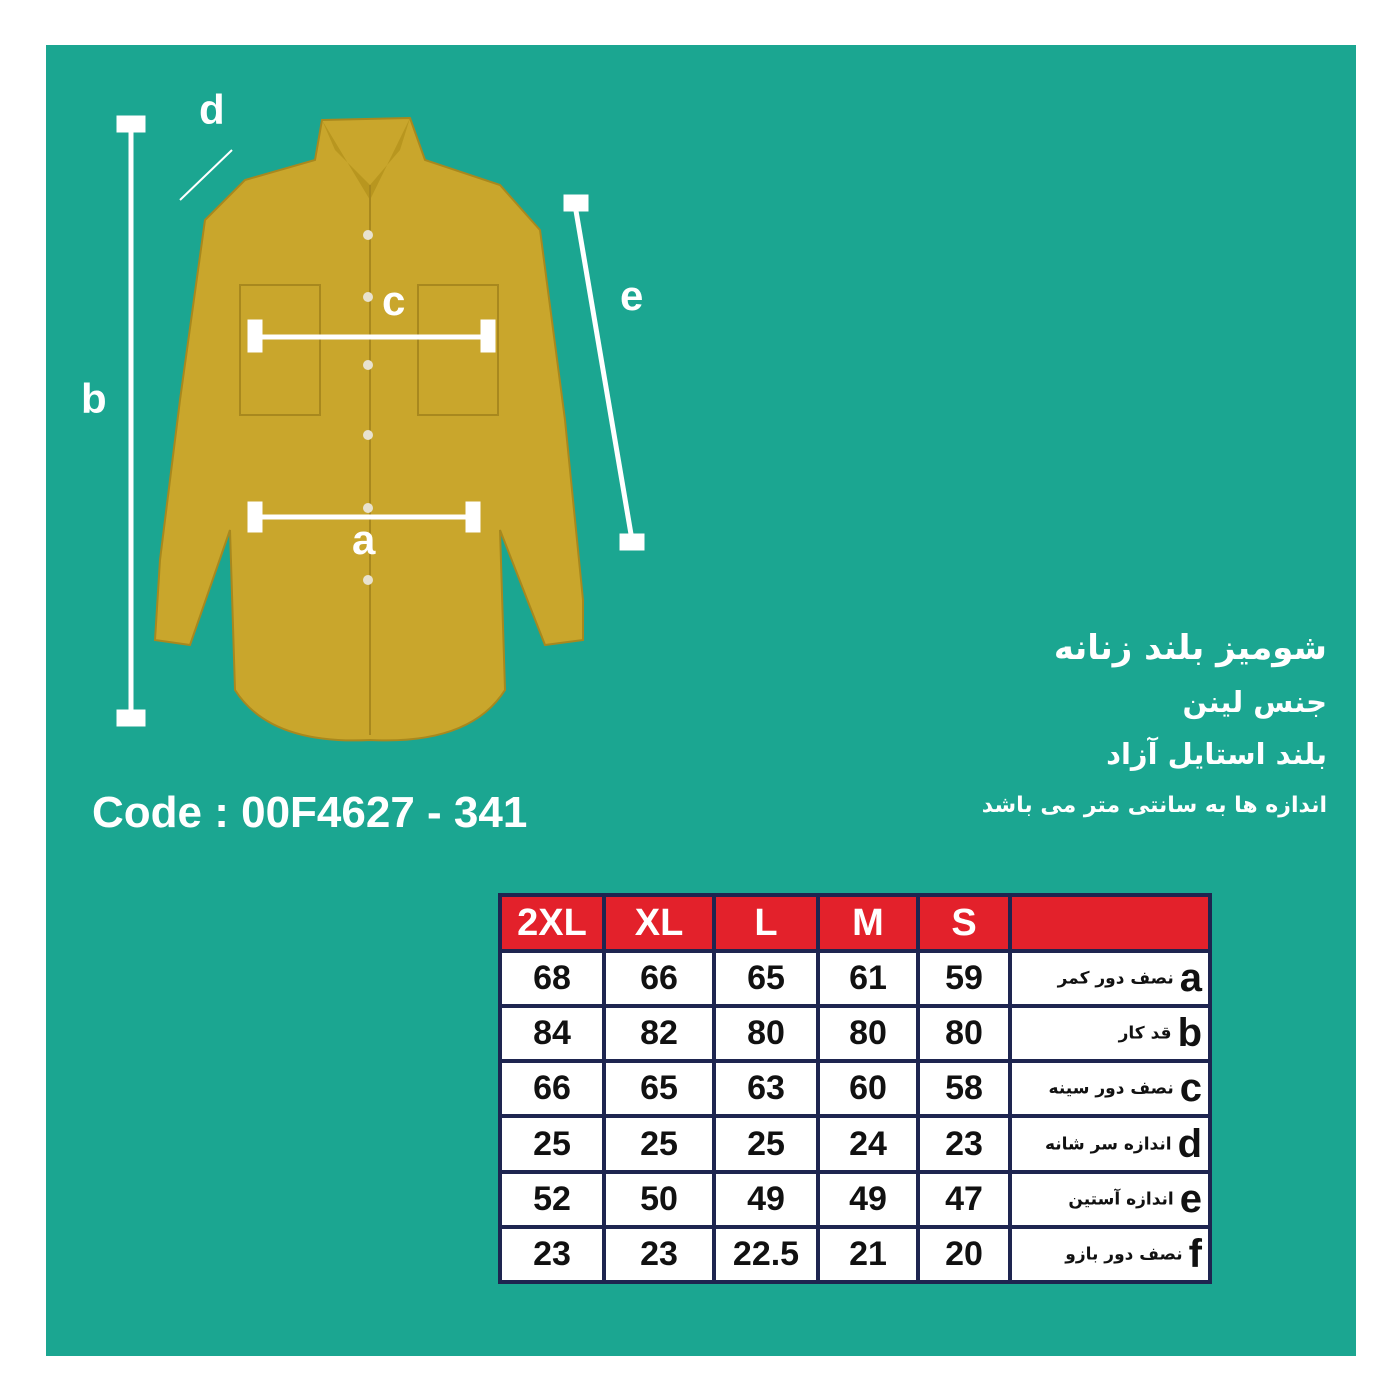  I want to click on measurement-key: d, so click(1189, 1143).